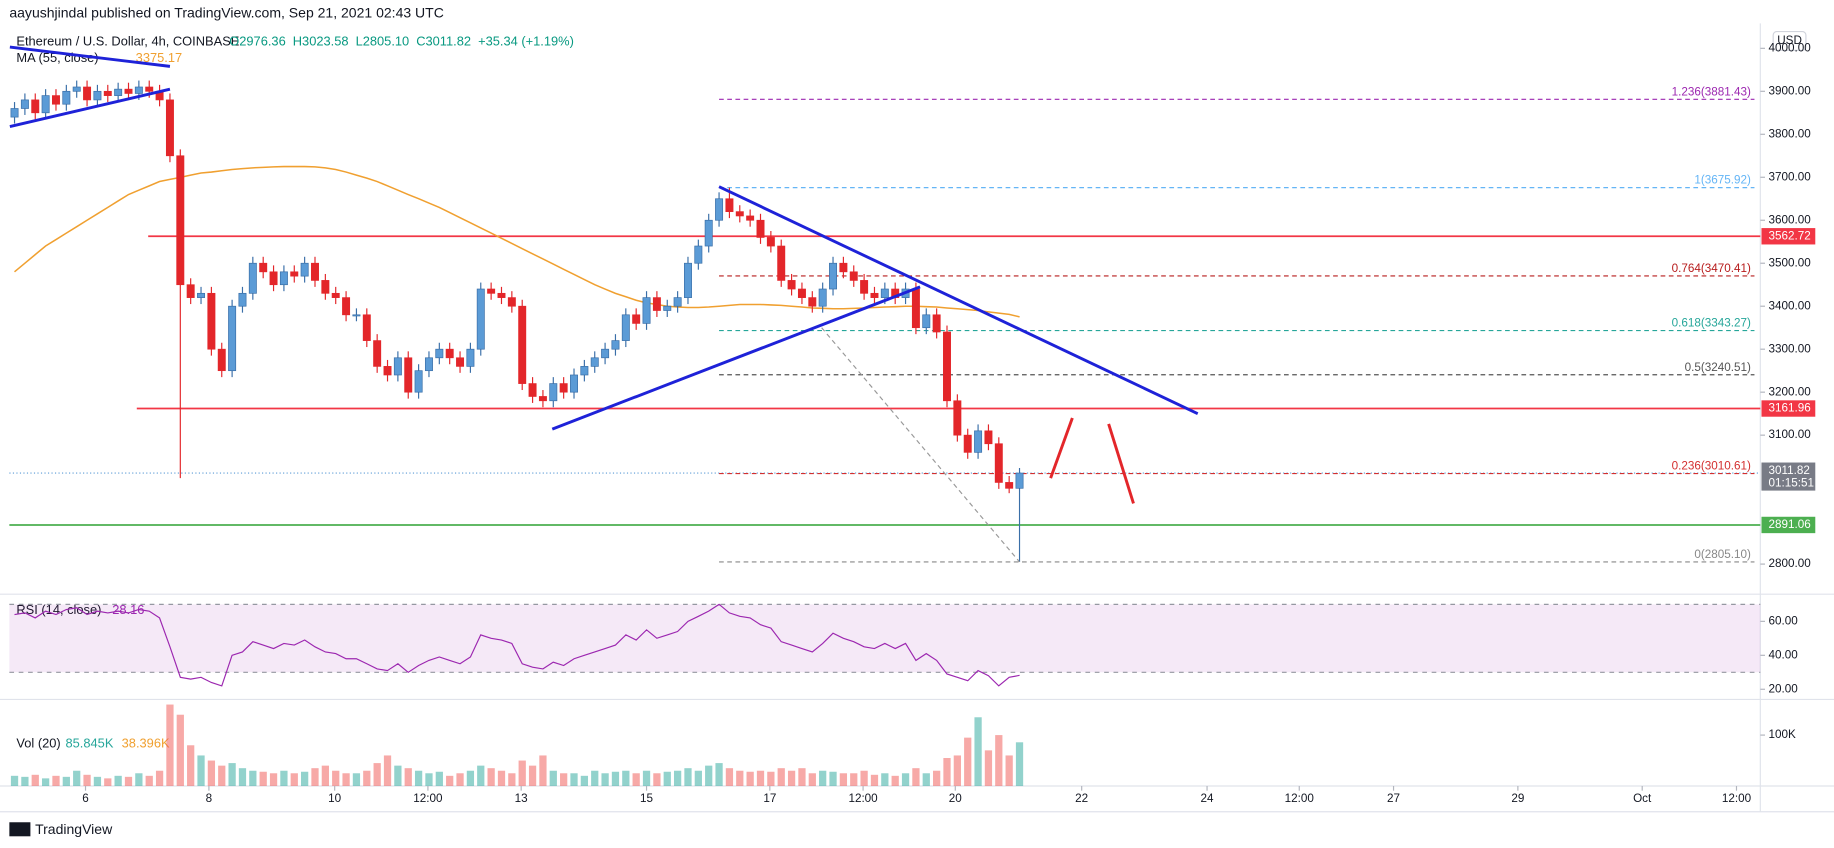 The height and width of the screenshot is (848, 1834). Describe the element at coordinates (90, 56) in the screenshot. I see `trendline` at that location.